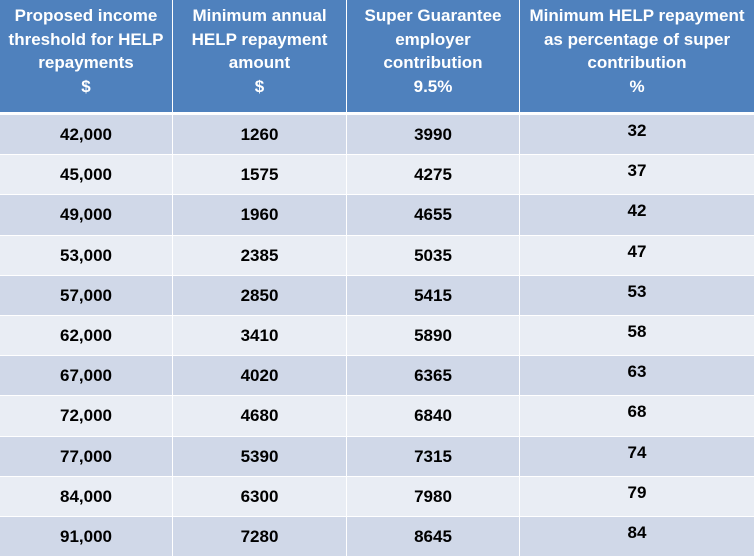  Describe the element at coordinates (637, 171) in the screenshot. I see `cell-repayment-percentage: 37` at that location.